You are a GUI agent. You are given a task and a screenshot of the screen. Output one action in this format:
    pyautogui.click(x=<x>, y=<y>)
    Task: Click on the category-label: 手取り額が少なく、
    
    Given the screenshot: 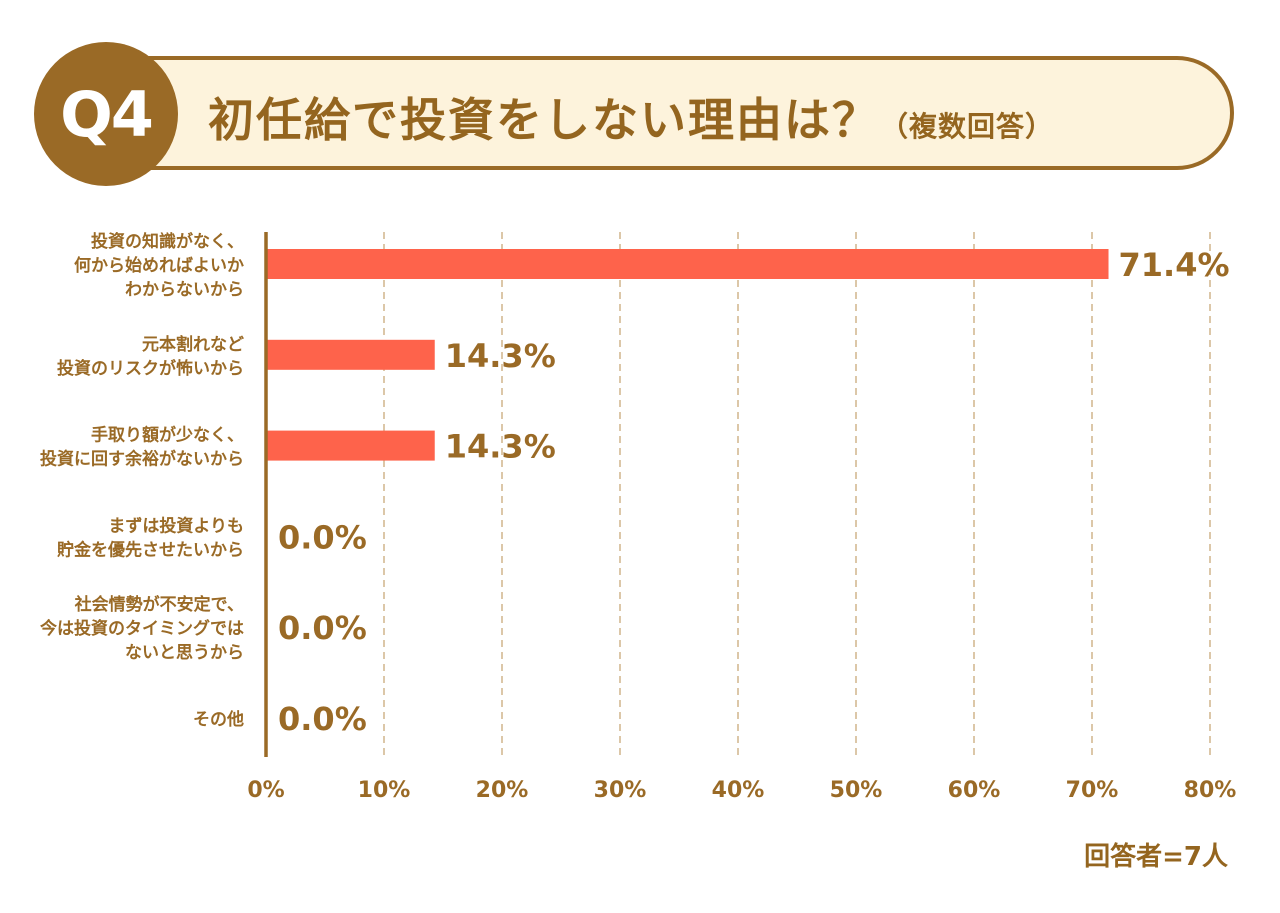 What is the action you would take?
    pyautogui.click(x=167, y=435)
    